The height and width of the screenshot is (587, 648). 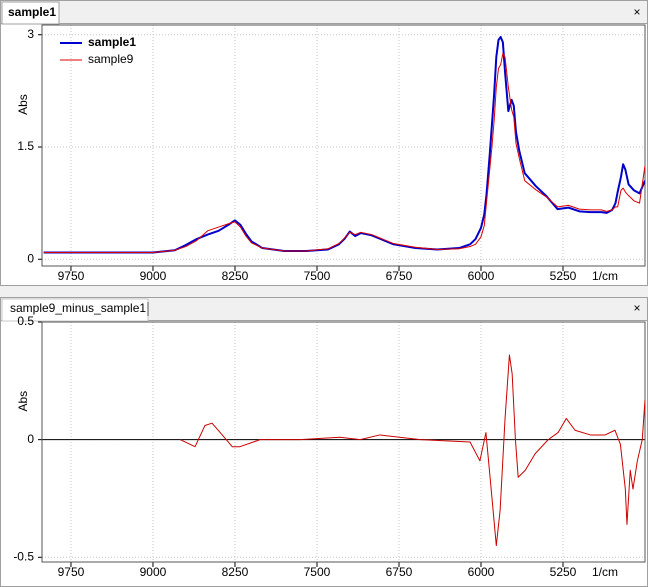 What do you see at coordinates (23, 556) in the screenshot?
I see `y-tick-label: -0.5` at bounding box center [23, 556].